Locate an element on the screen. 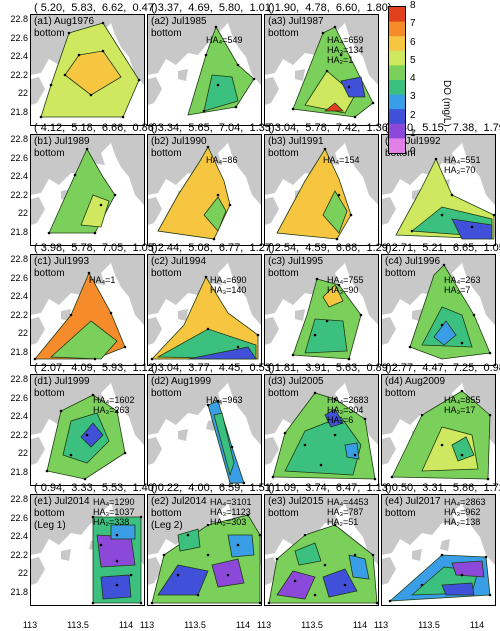 The width and height of the screenshot is (500, 631). panel-title: (d1) Jul1999 is located at coordinates (62, 381).